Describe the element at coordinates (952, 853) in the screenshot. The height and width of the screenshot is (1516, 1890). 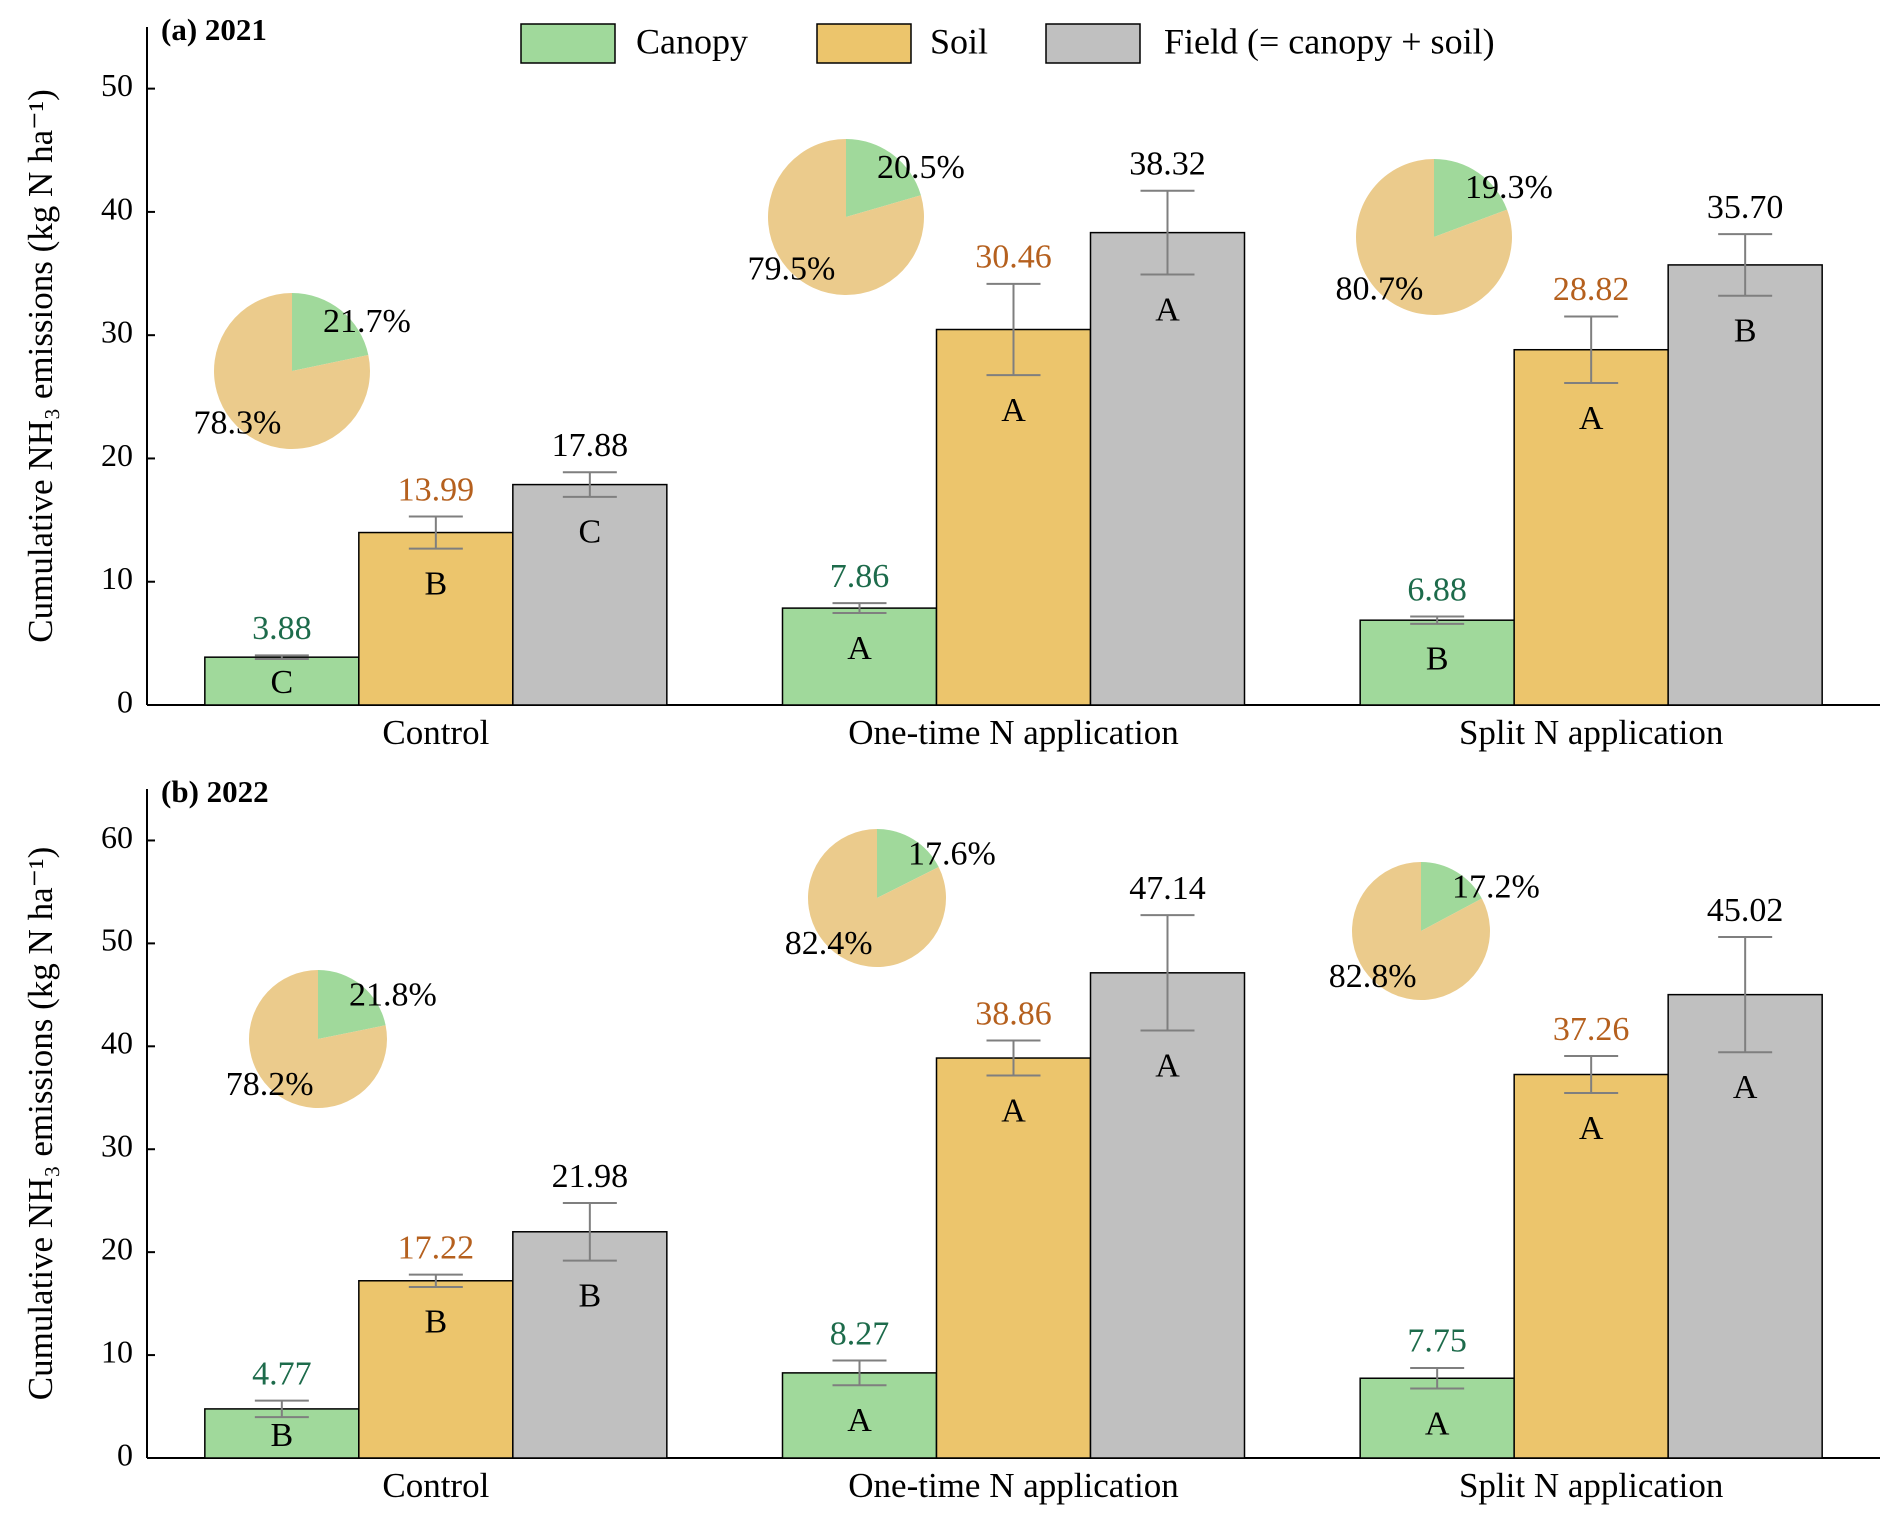
I see `pie-label: 17.6%` at that location.